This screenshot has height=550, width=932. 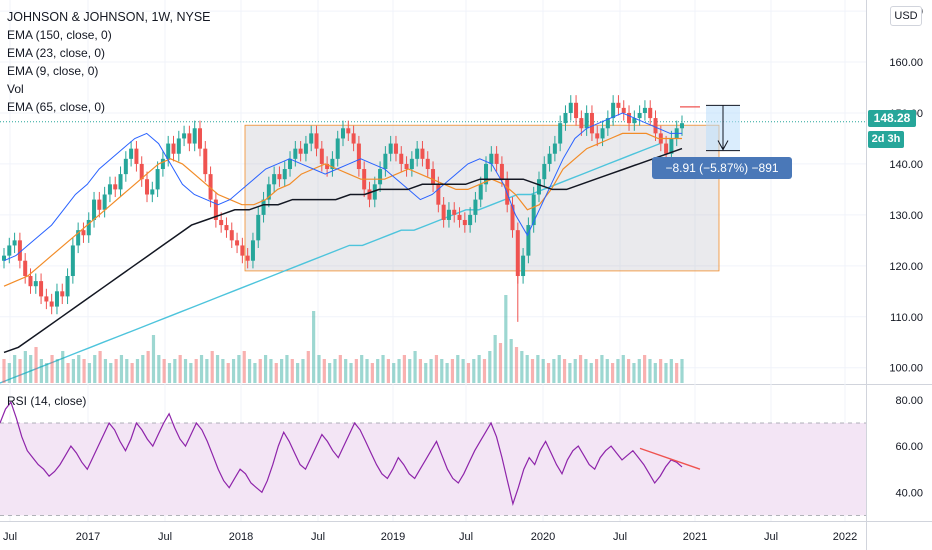 What do you see at coordinates (670, 458) in the screenshot?
I see `rsi-trendline` at bounding box center [670, 458].